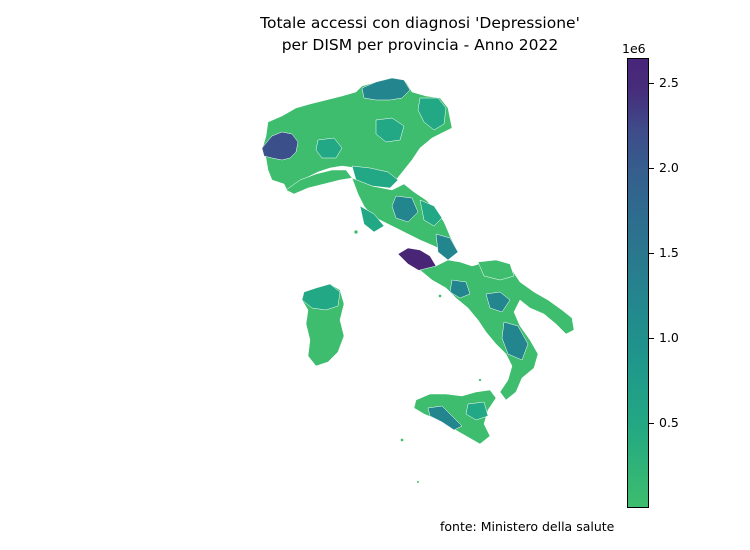 This screenshot has height=550, width=750. I want to click on island-lampedusa, so click(402, 440).